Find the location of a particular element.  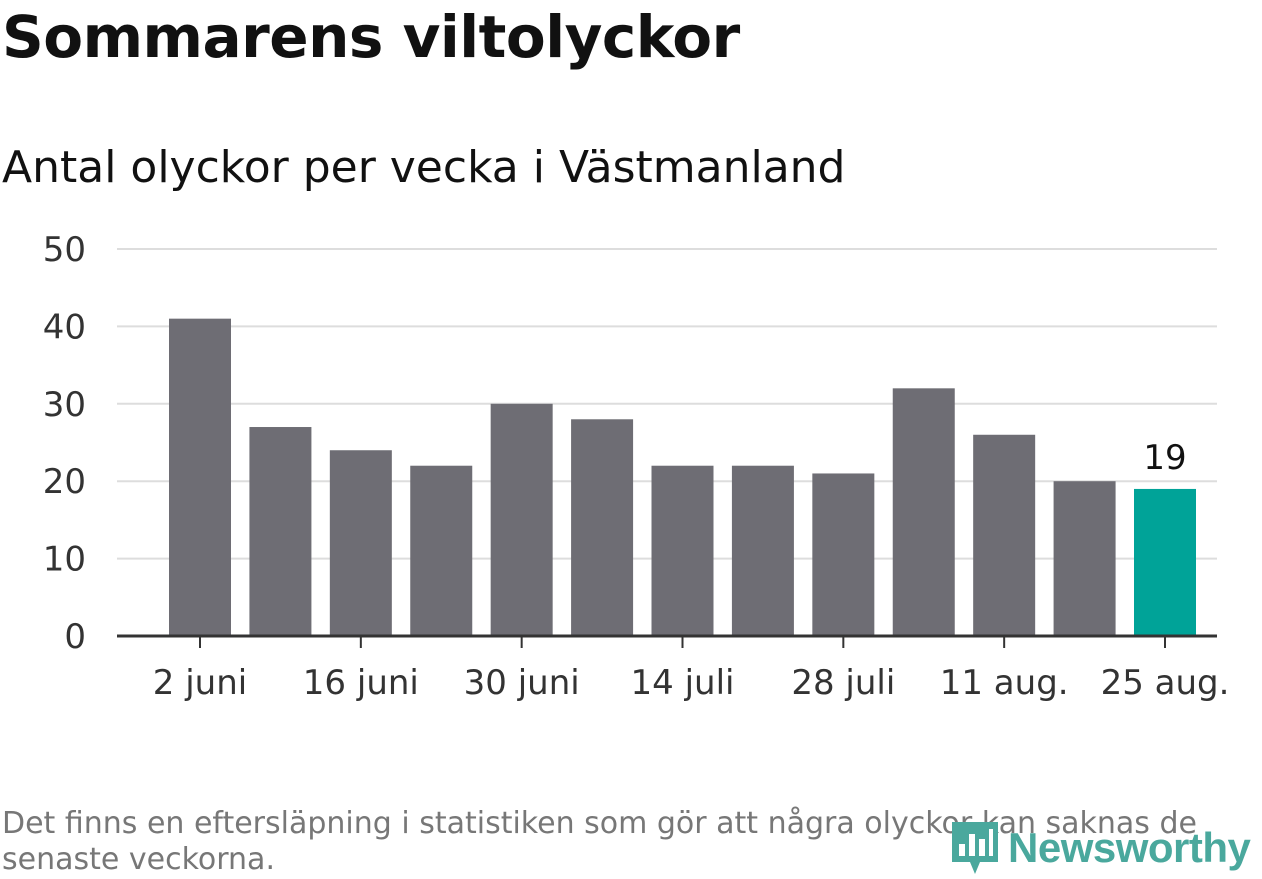

x-tick-label: 16 juni is located at coordinates (361, 683).